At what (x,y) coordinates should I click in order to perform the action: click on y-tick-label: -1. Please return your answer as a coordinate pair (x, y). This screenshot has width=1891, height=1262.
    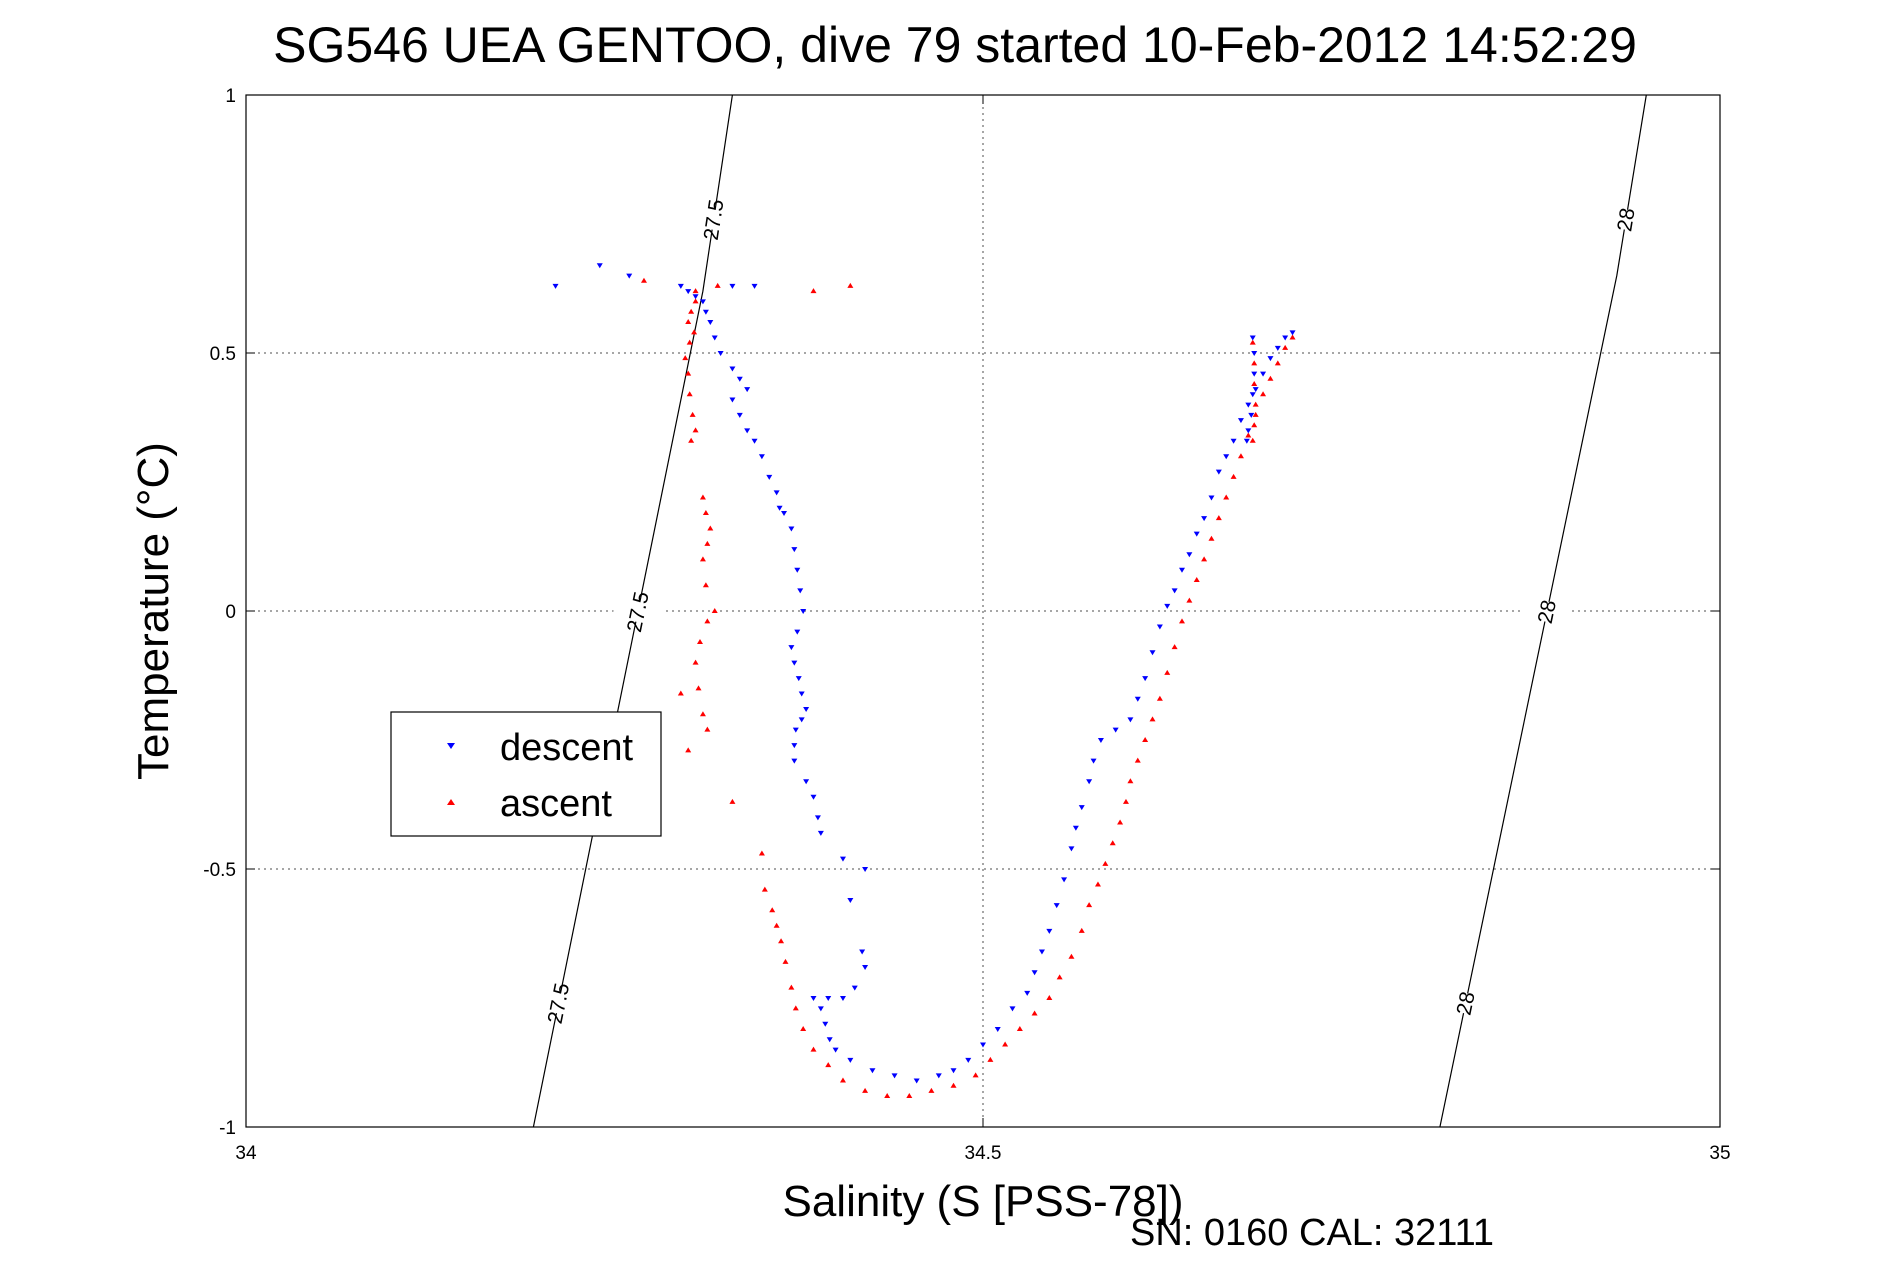
    Looking at the image, I should click on (227, 1128).